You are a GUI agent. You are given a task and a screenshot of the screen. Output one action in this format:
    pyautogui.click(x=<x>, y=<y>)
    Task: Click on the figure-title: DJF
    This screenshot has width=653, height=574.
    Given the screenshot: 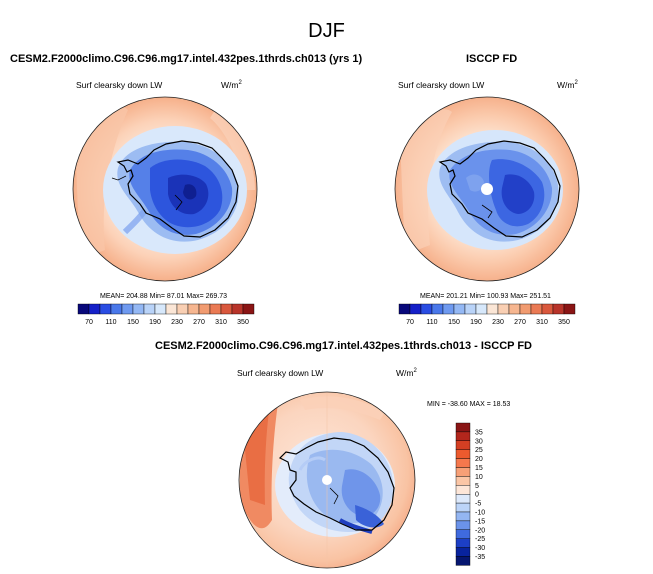 What is the action you would take?
    pyautogui.click(x=326, y=31)
    